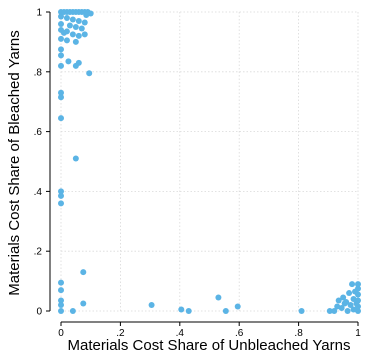 The height and width of the screenshot is (358, 365). Describe the element at coordinates (42, 163) in the screenshot. I see `y-axis: 0 .2 .4 .6 .8 1` at that location.